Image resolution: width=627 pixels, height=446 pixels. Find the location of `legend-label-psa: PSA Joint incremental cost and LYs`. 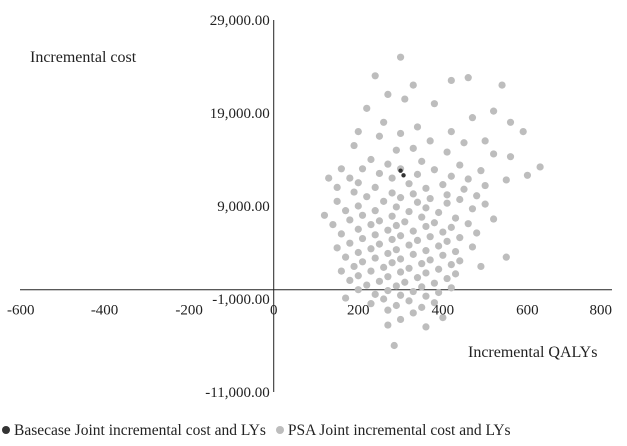

legend-label-psa: PSA Joint incremental cost and LYs is located at coordinates (399, 430).